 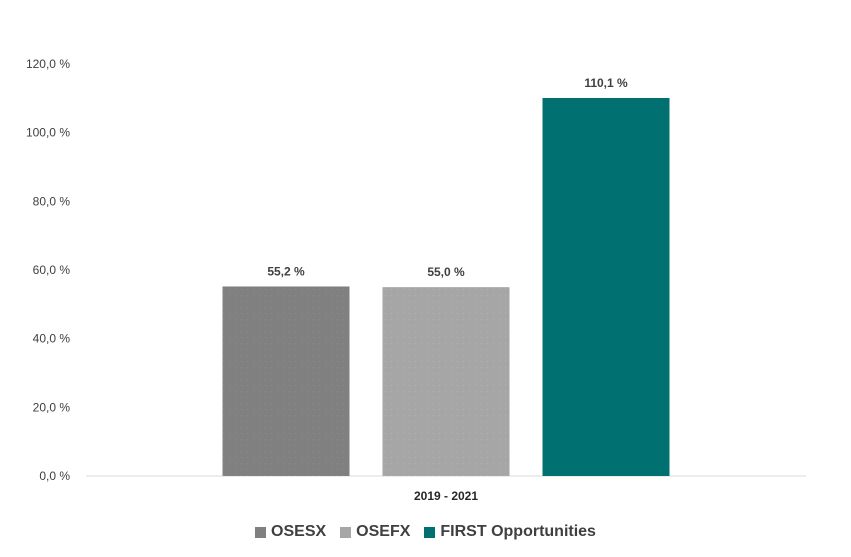 What do you see at coordinates (383, 531) in the screenshot?
I see `legend-label: OSEFX` at bounding box center [383, 531].